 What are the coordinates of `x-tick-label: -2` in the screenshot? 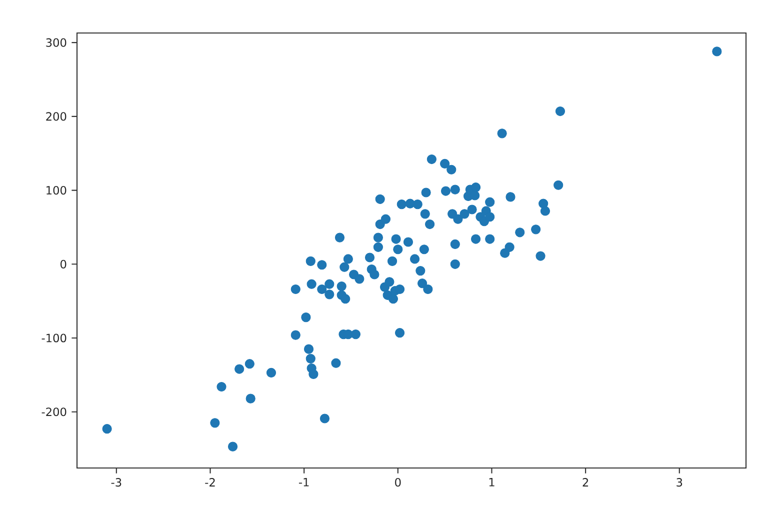 It's located at (210, 482).